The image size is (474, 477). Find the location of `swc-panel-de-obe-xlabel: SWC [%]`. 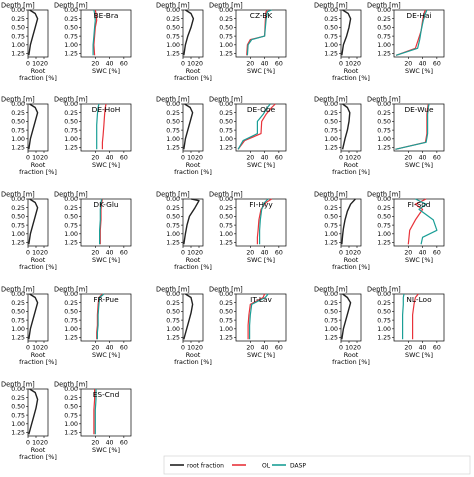

swc-panel-de-obe-xlabel: SWC [%] is located at coordinates (261, 165).